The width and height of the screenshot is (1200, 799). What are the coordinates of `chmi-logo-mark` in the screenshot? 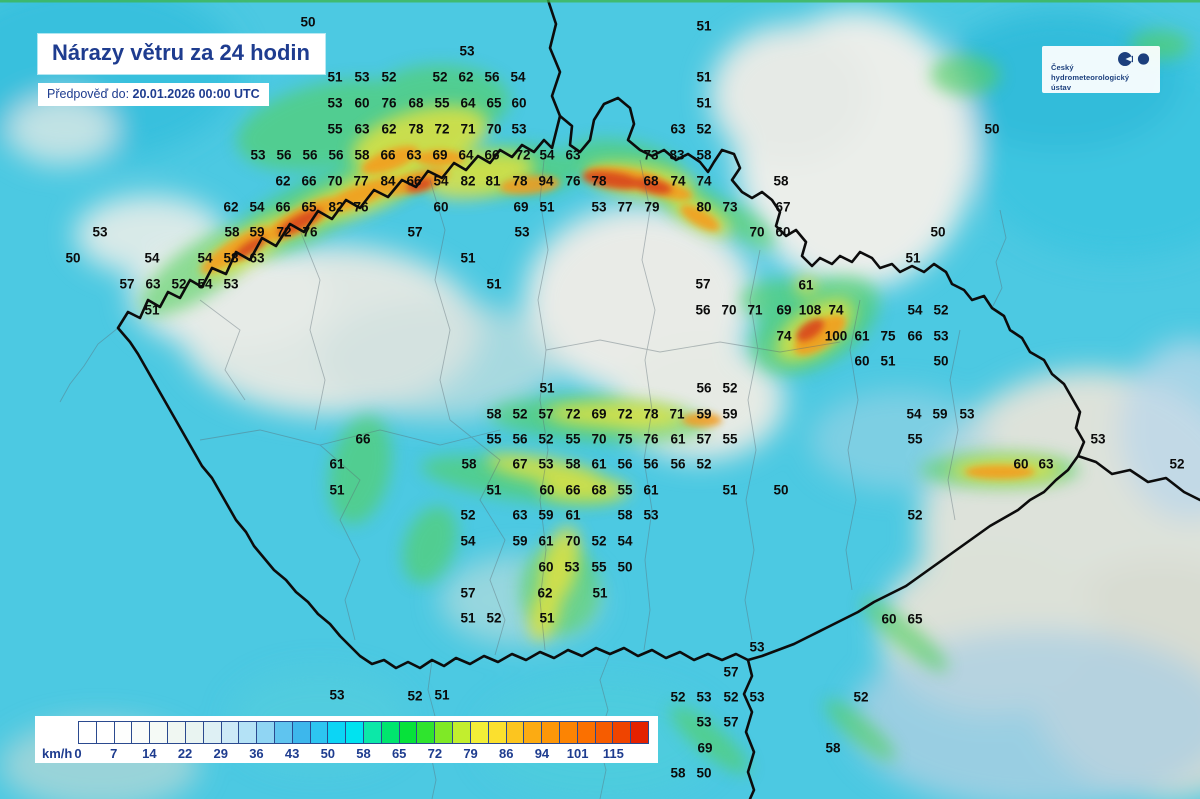 It's located at (1134, 59).